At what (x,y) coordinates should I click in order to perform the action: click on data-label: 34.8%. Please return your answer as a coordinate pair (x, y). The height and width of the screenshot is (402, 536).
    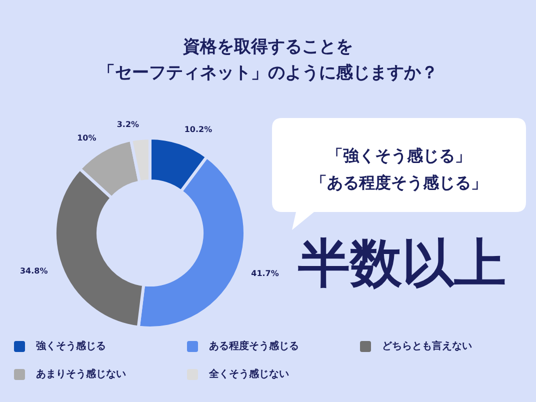
    Looking at the image, I should click on (34, 271).